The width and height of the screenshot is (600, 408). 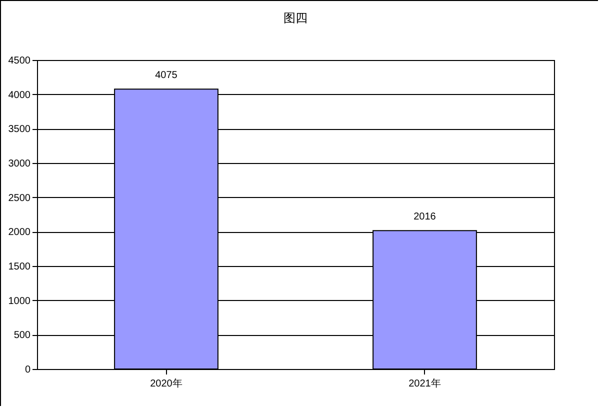 What do you see at coordinates (425, 217) in the screenshot?
I see `data-label: 2016` at bounding box center [425, 217].